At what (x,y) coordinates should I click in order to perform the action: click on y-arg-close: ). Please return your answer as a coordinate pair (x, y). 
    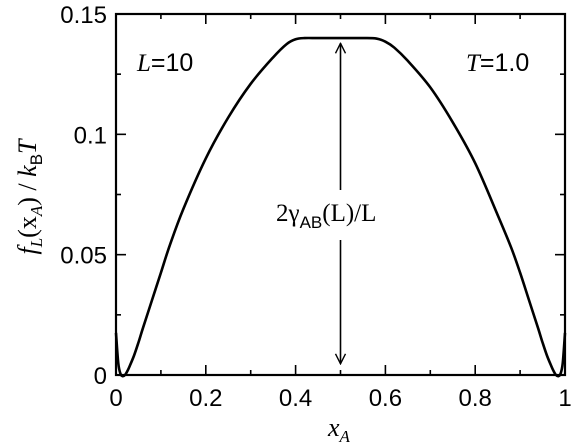
    Looking at the image, I should click on (27, 201).